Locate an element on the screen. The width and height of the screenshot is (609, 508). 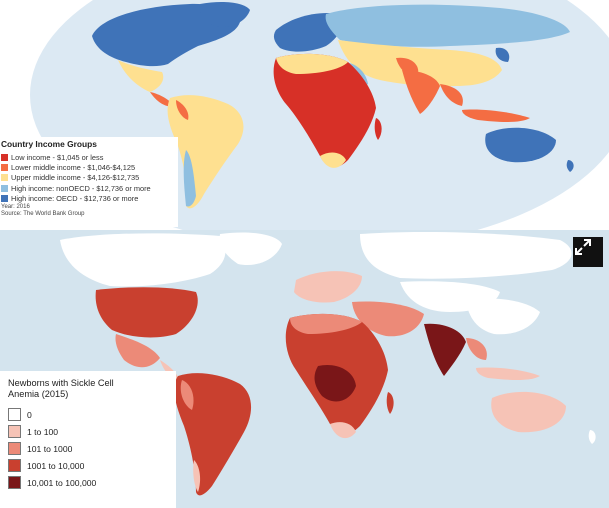
legend-item-0: 0 is located at coordinates (92, 414).